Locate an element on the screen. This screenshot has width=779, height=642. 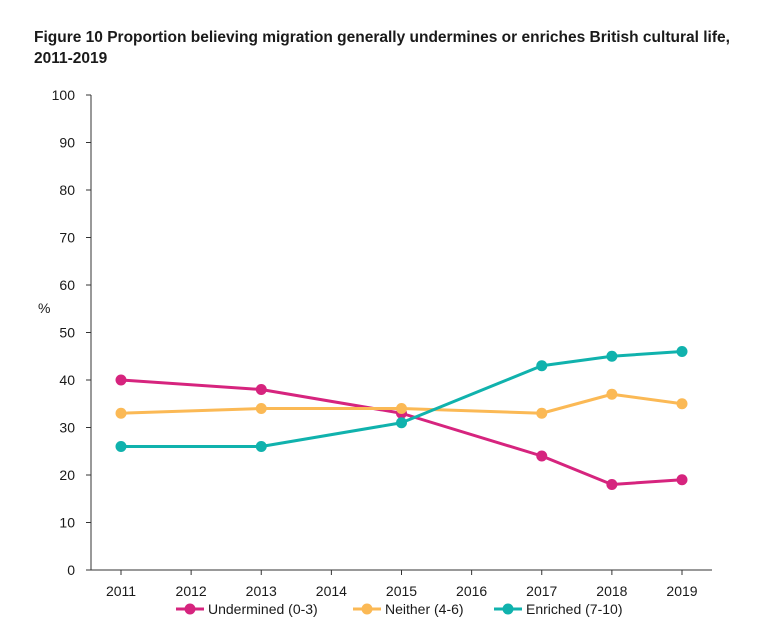
y-tick-label: 30 is located at coordinates (67, 428).